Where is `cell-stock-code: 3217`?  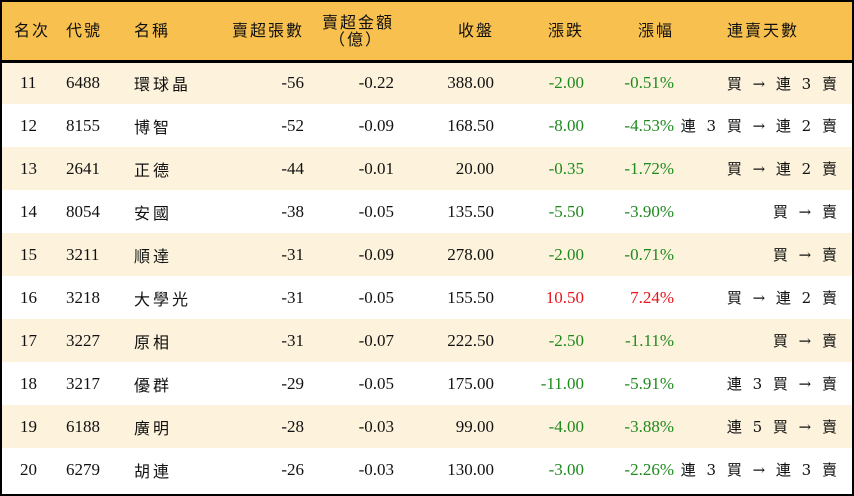 cell-stock-code: 3217 is located at coordinates (83, 383).